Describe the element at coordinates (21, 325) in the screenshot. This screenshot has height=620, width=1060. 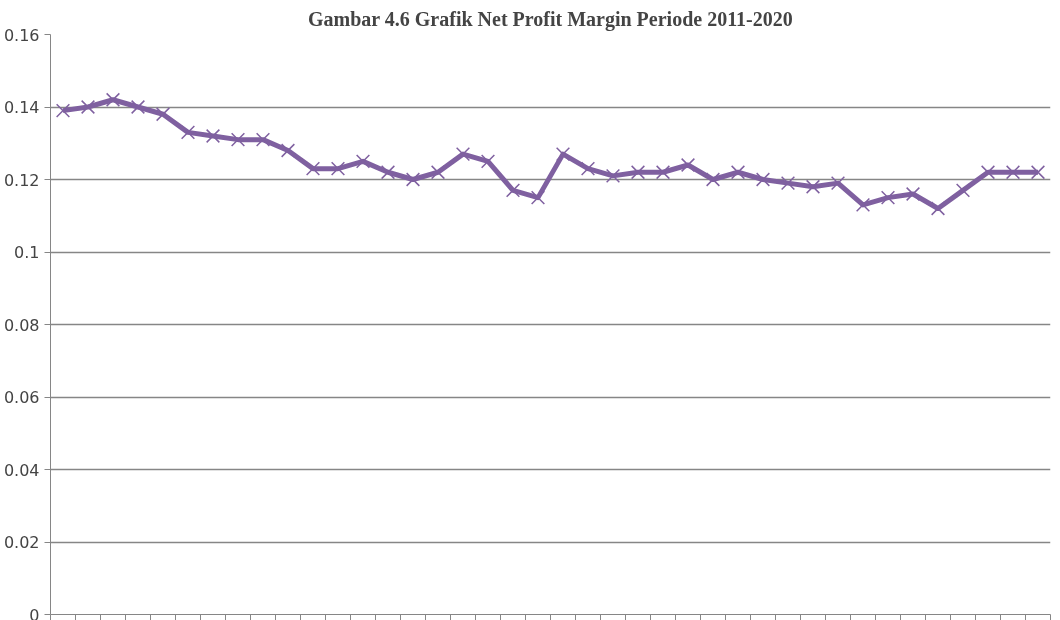
I see `y-tick-label: 0.08` at that location.